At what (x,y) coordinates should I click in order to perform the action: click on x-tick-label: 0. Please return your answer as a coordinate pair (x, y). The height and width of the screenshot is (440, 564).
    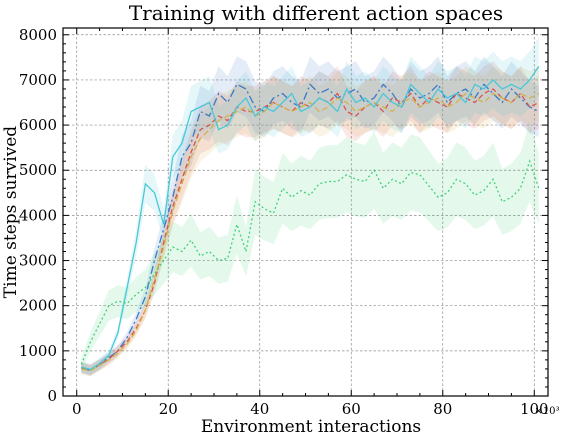
    Looking at the image, I should click on (77, 409).